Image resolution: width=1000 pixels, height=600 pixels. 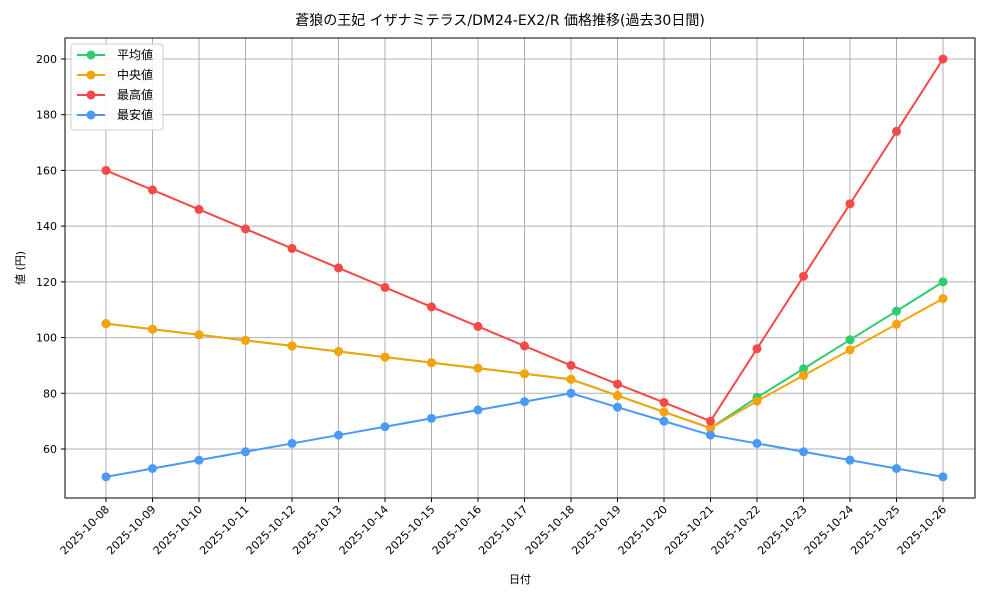 What do you see at coordinates (115, 74) in the screenshot?
I see `legend-item: 中央値` at bounding box center [115, 74].